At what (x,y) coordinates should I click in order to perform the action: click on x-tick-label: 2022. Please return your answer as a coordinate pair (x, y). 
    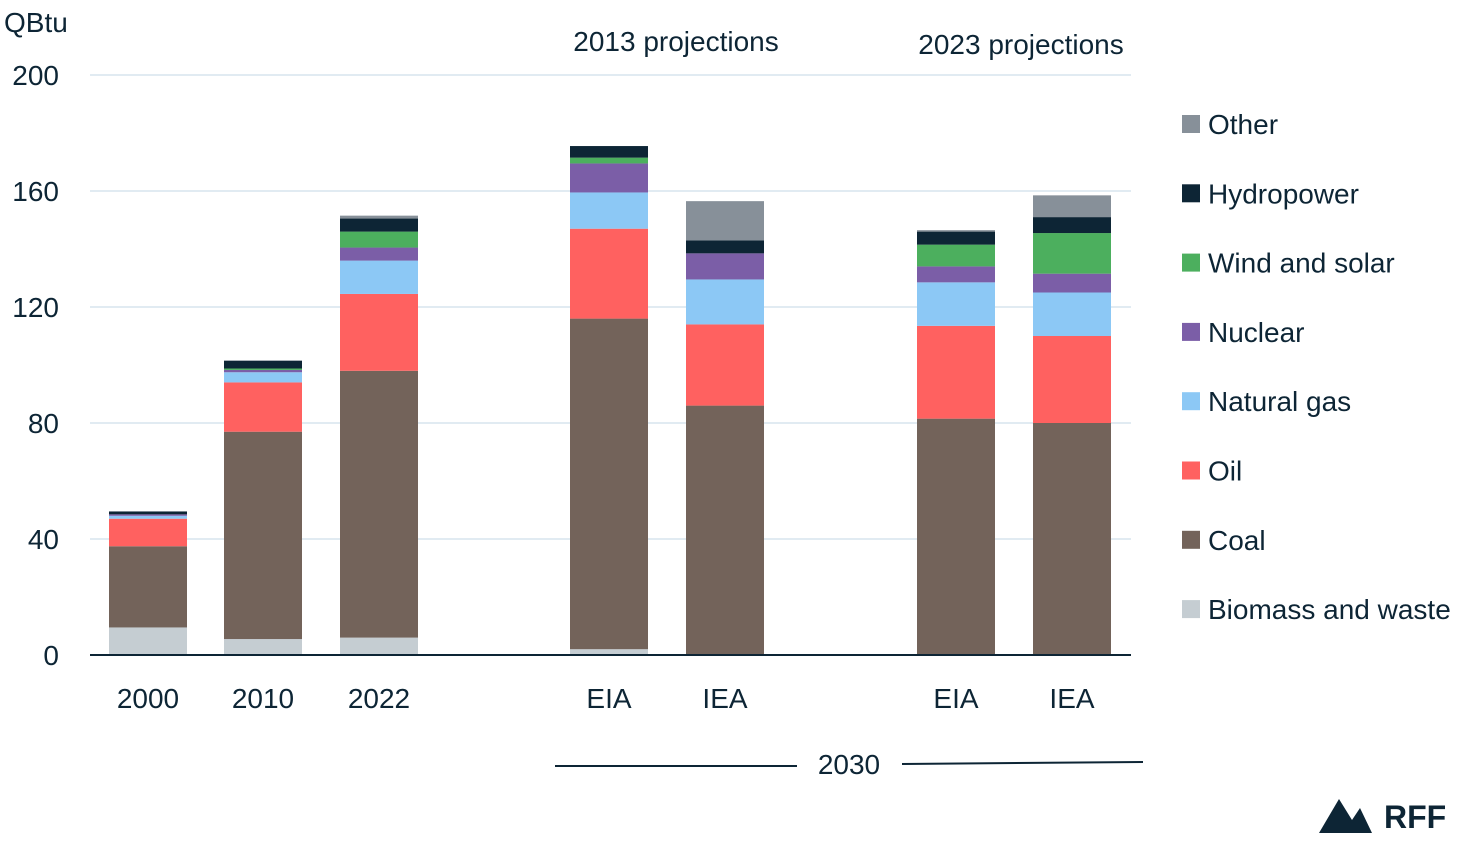
    Looking at the image, I should click on (379, 698).